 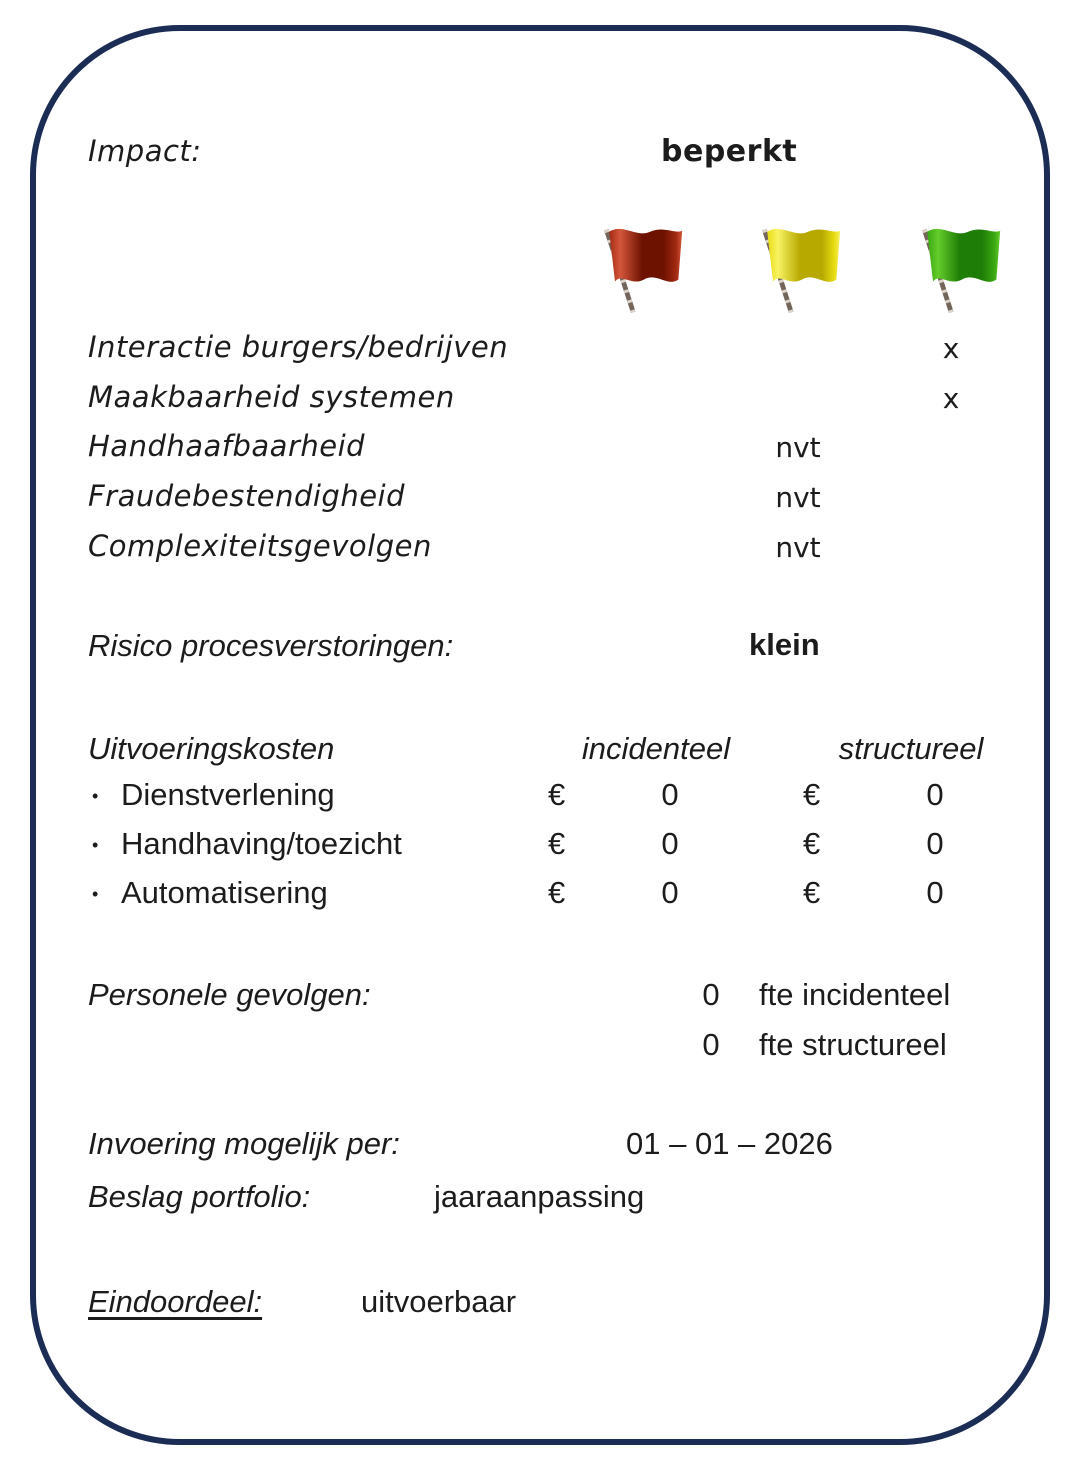 I want to click on costs-col-structureel: structureel, so click(x=911, y=748).